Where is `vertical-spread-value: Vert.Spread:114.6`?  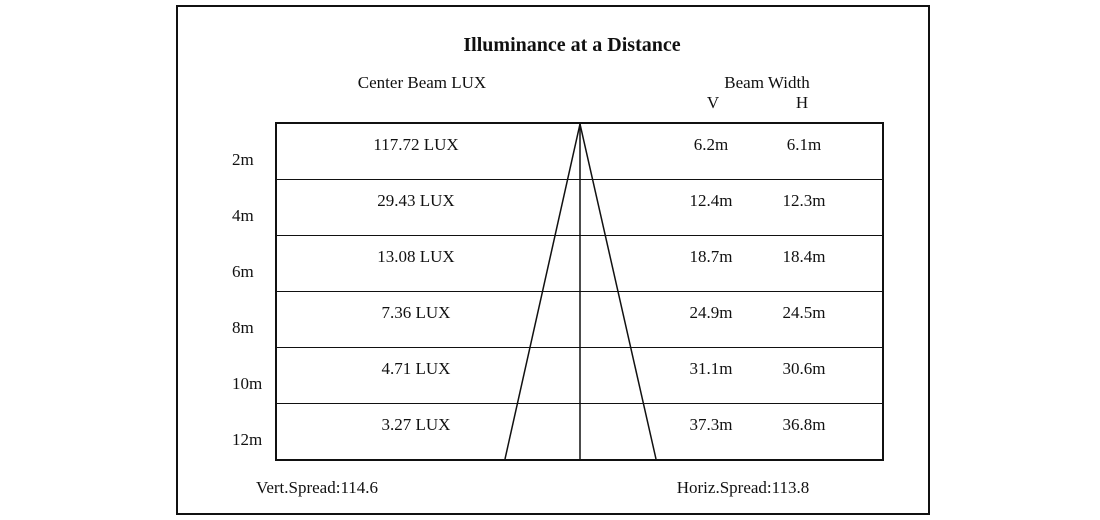
vertical-spread-value: Vert.Spread:114.6 is located at coordinates (317, 487).